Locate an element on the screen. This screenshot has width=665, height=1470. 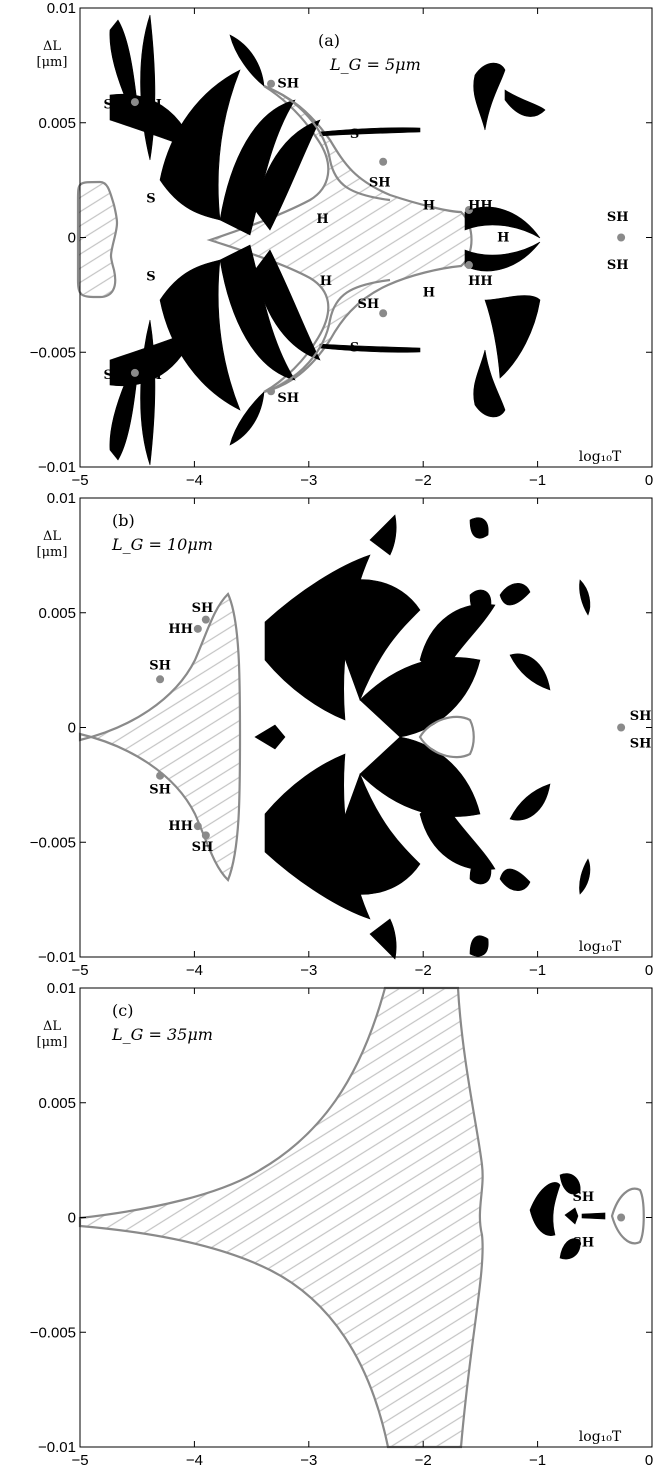
y-axis-label: ΔL is located at coordinates (52, 1026).